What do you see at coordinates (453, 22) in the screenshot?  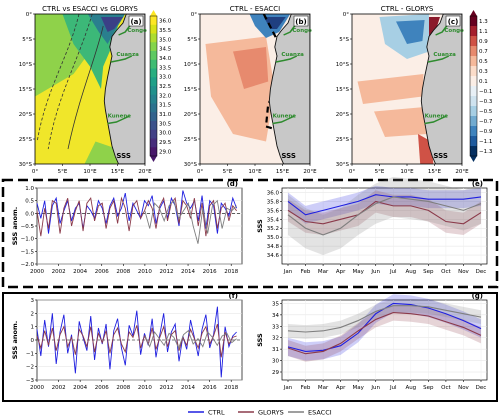 I see `panel-letter: (c)` at bounding box center [453, 22].